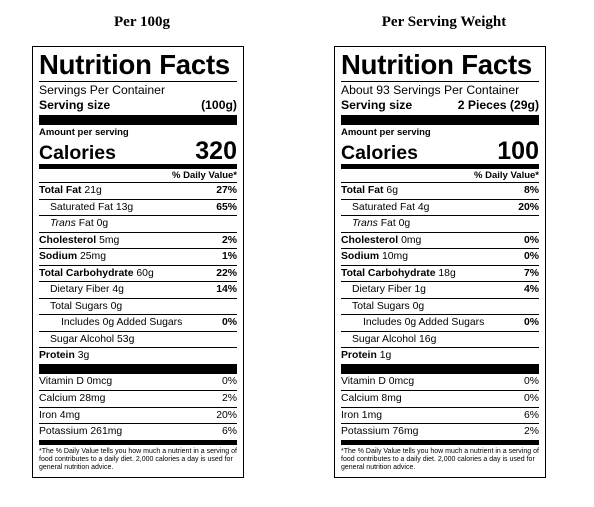 The width and height of the screenshot is (594, 507). What do you see at coordinates (362, 415) in the screenshot?
I see `nutrient-label: Iron 1mg` at bounding box center [362, 415].